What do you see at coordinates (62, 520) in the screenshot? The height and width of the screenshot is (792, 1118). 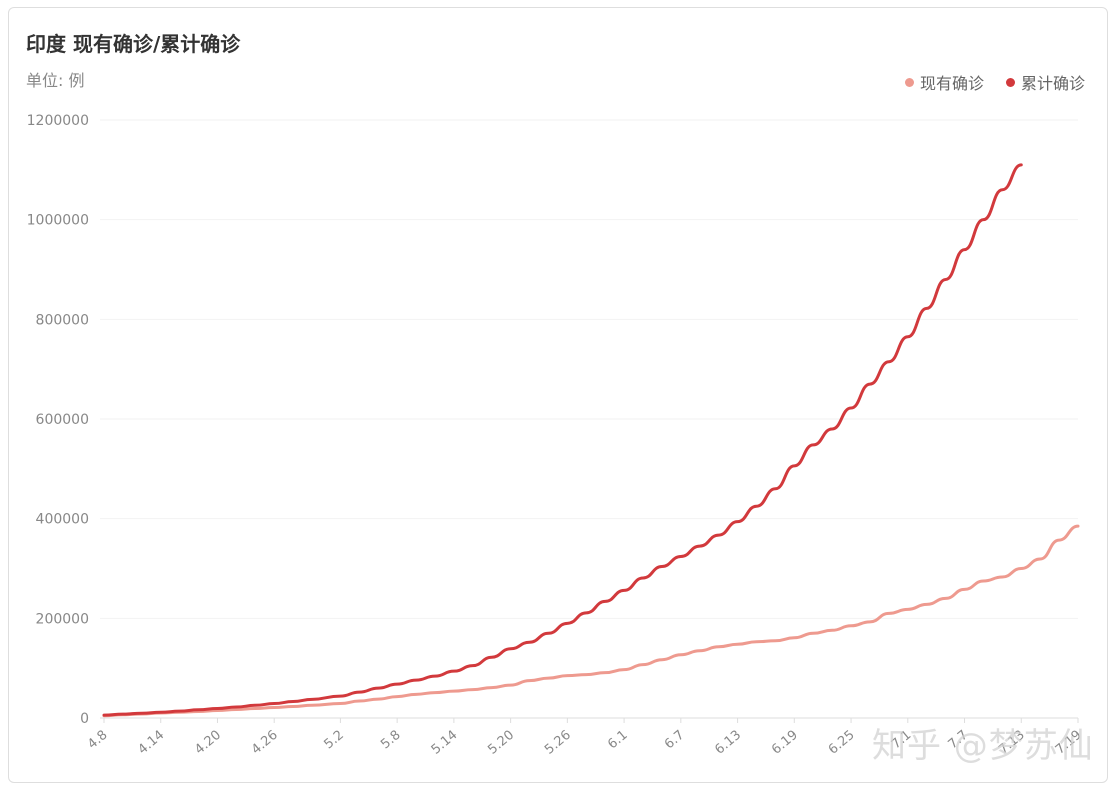 I see `y-tick-label: 400000` at bounding box center [62, 520].